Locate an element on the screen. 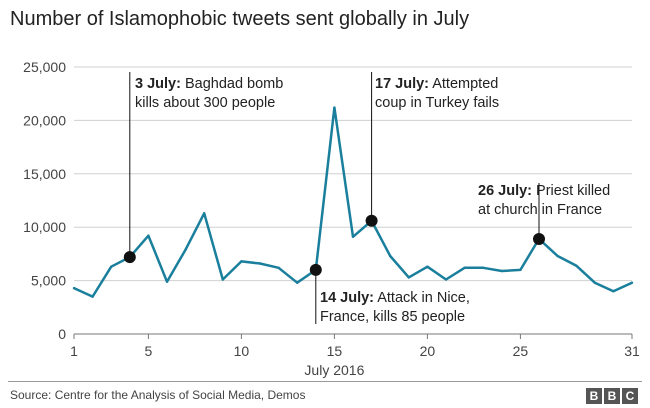 The height and width of the screenshot is (408, 650). y-tick-label: 5,000 is located at coordinates (48, 281).